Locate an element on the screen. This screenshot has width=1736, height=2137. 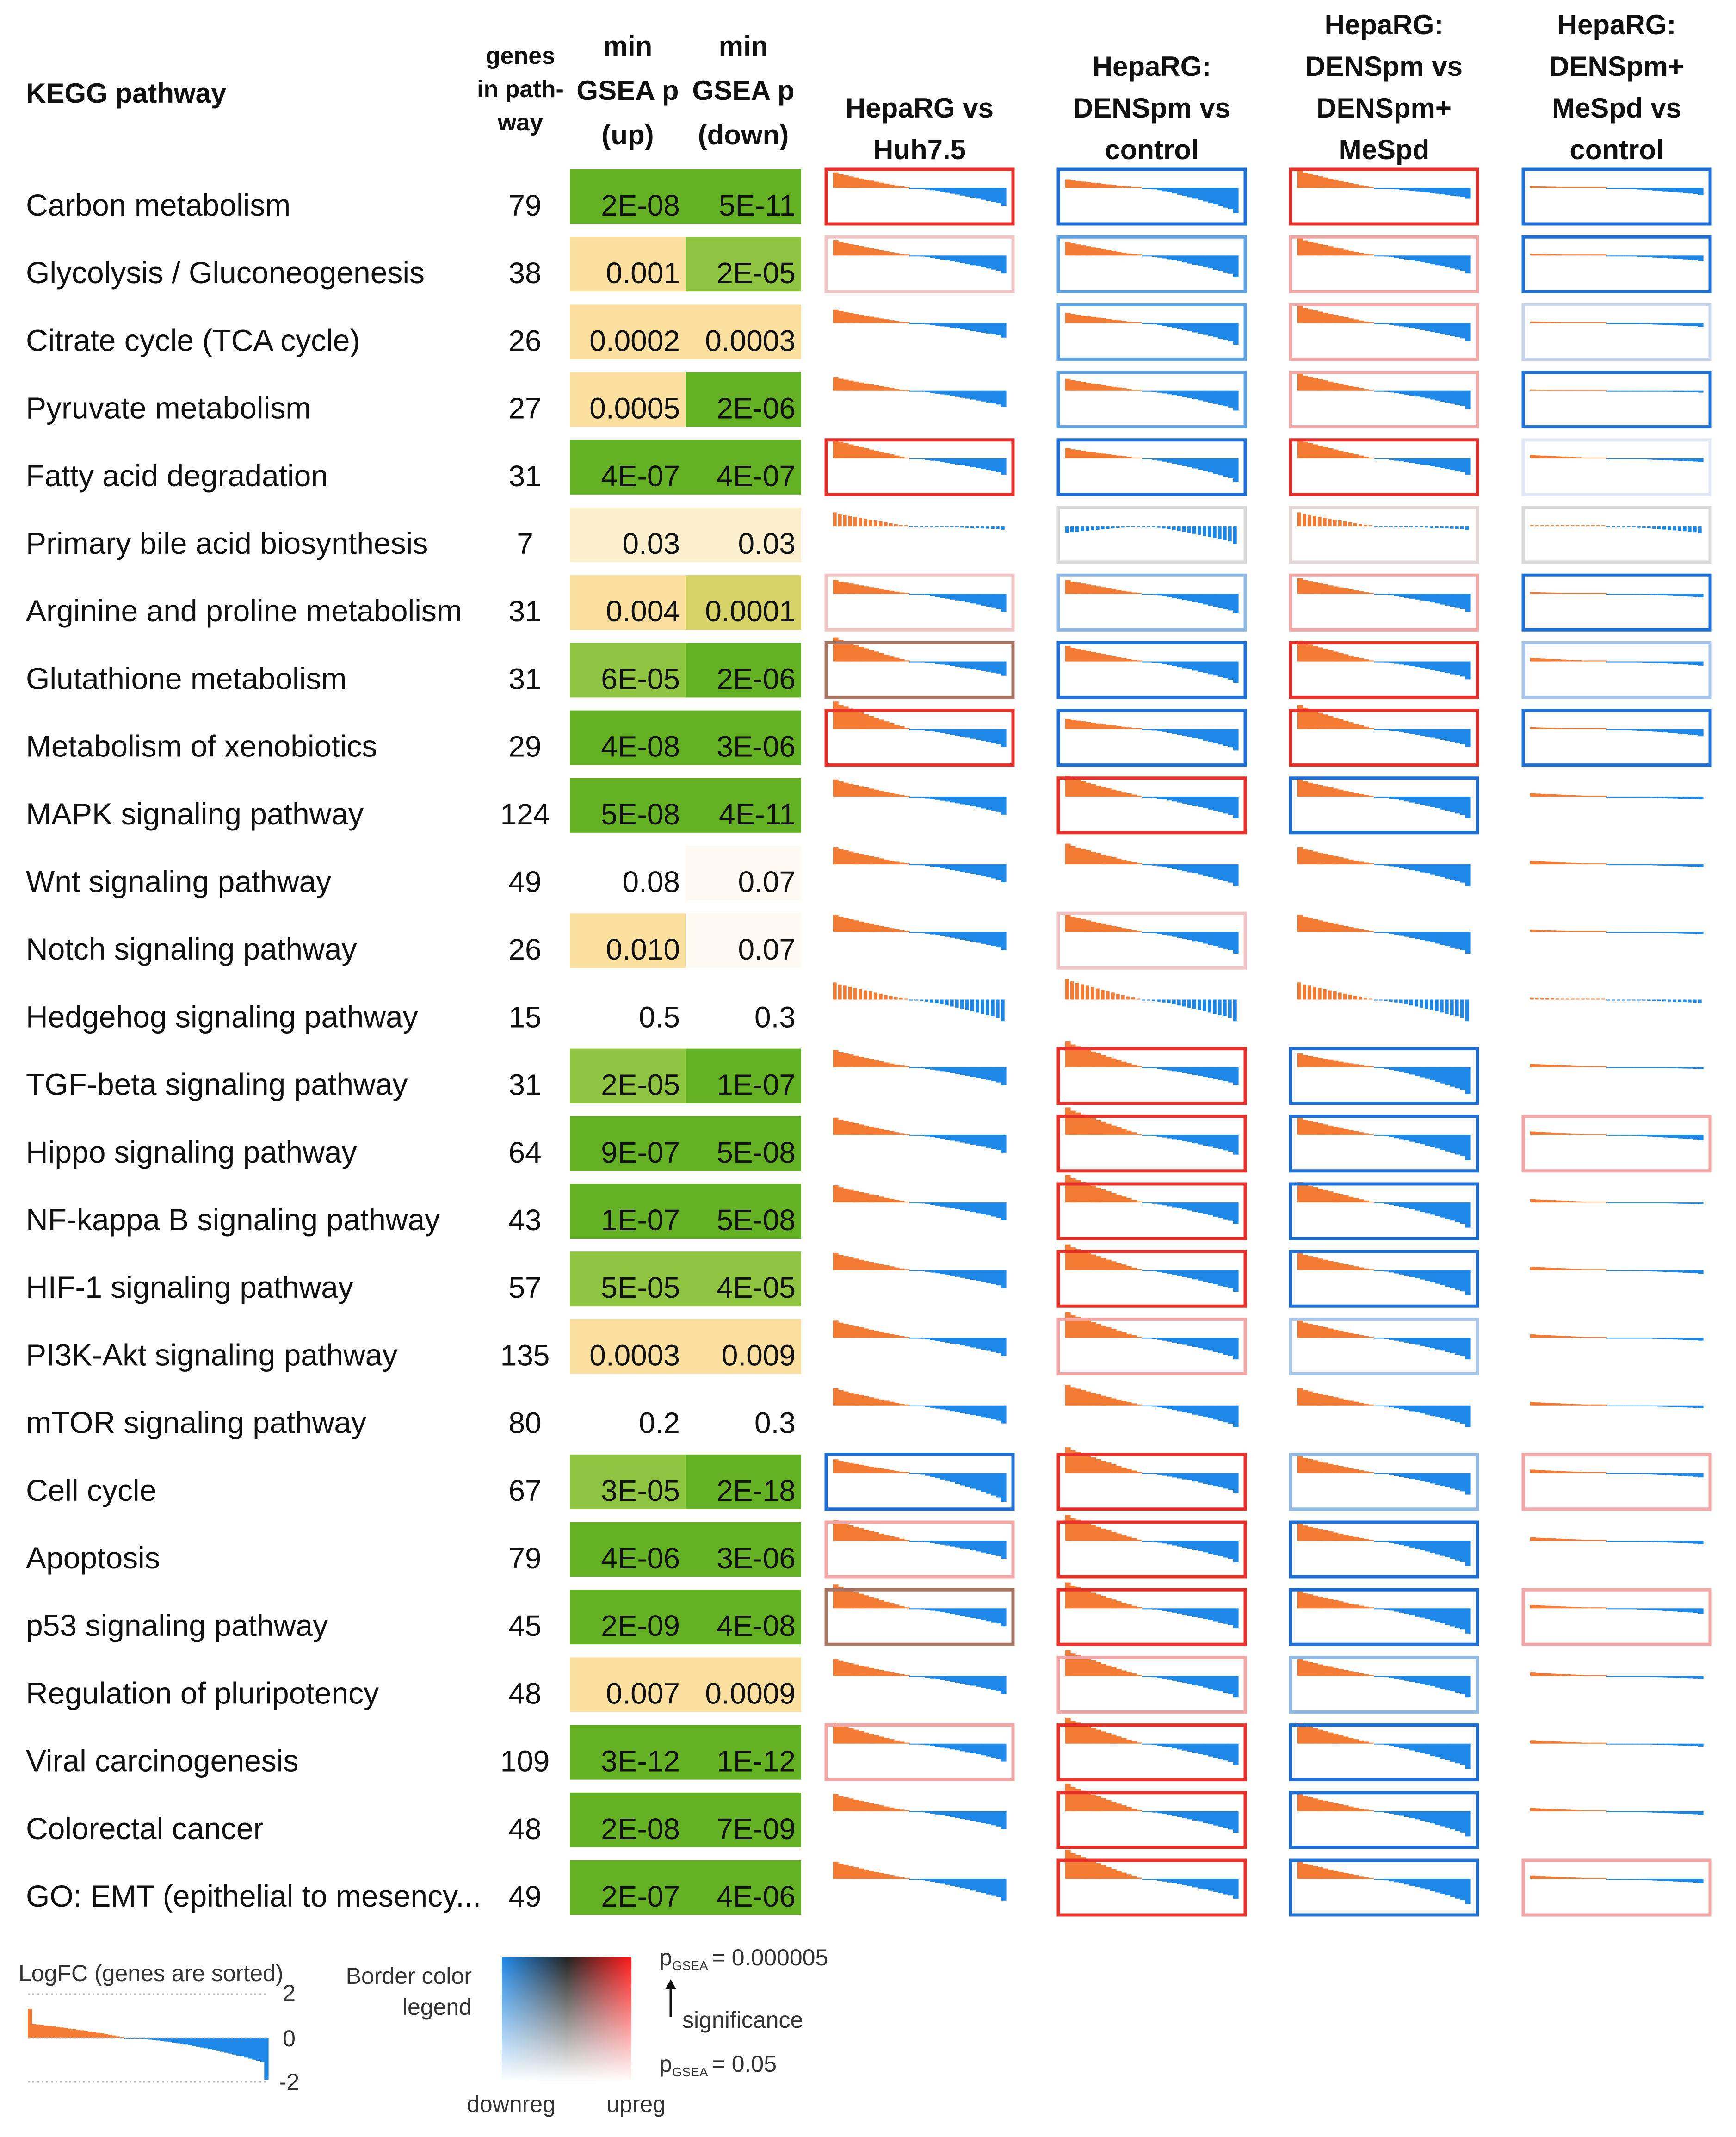
pvalue-down-cell is located at coordinates (743, 738).